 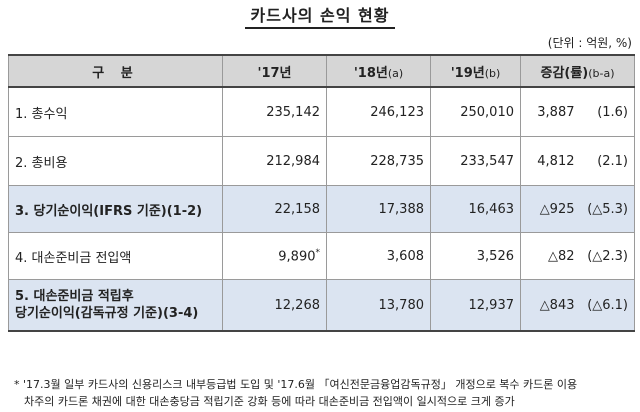 I want to click on cell-change: 4,812, so click(x=550, y=161).